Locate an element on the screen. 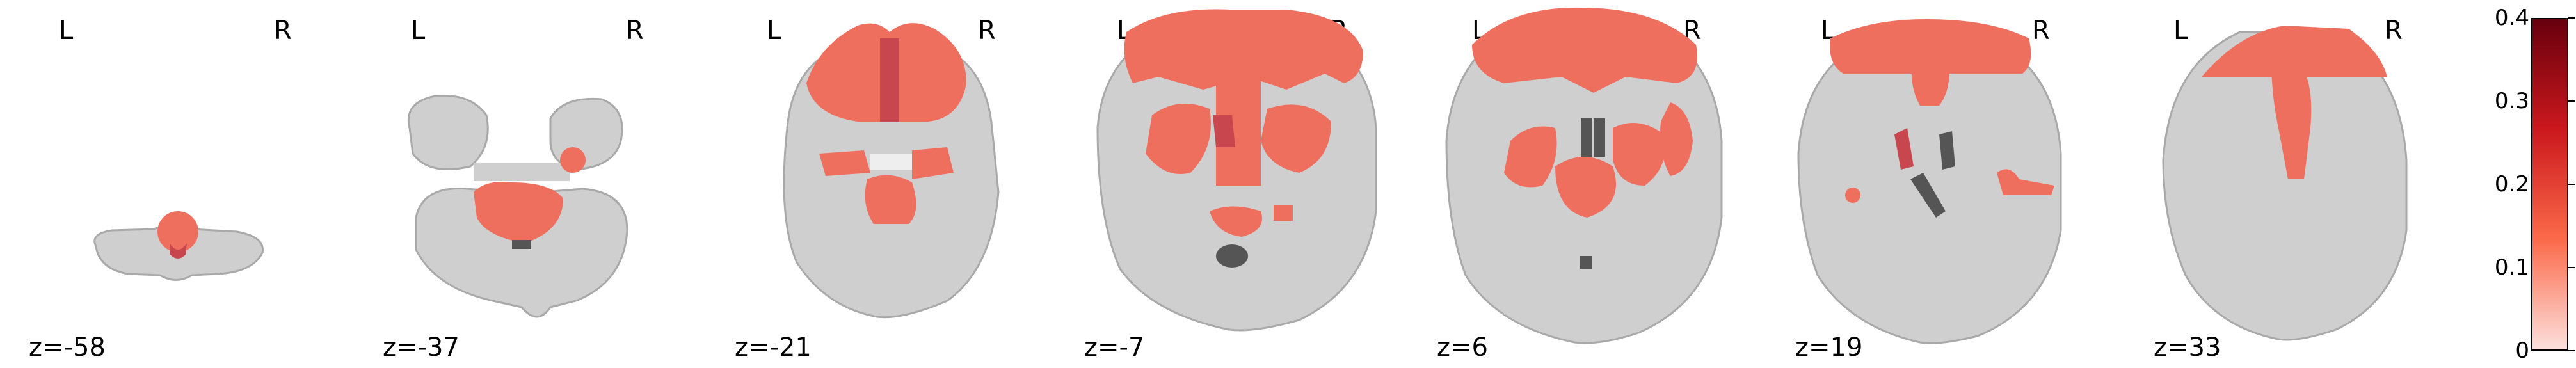 The height and width of the screenshot is (368, 2576). colorbar-tick-label: 0.2 is located at coordinates (2511, 184).